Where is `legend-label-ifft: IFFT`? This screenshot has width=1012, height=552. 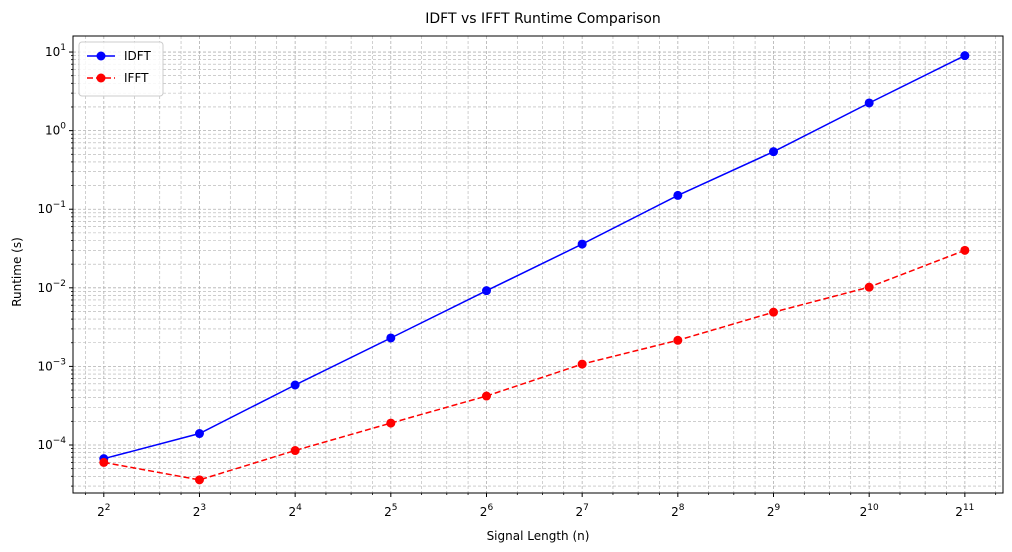
legend-label-ifft: IFFT is located at coordinates (136, 78).